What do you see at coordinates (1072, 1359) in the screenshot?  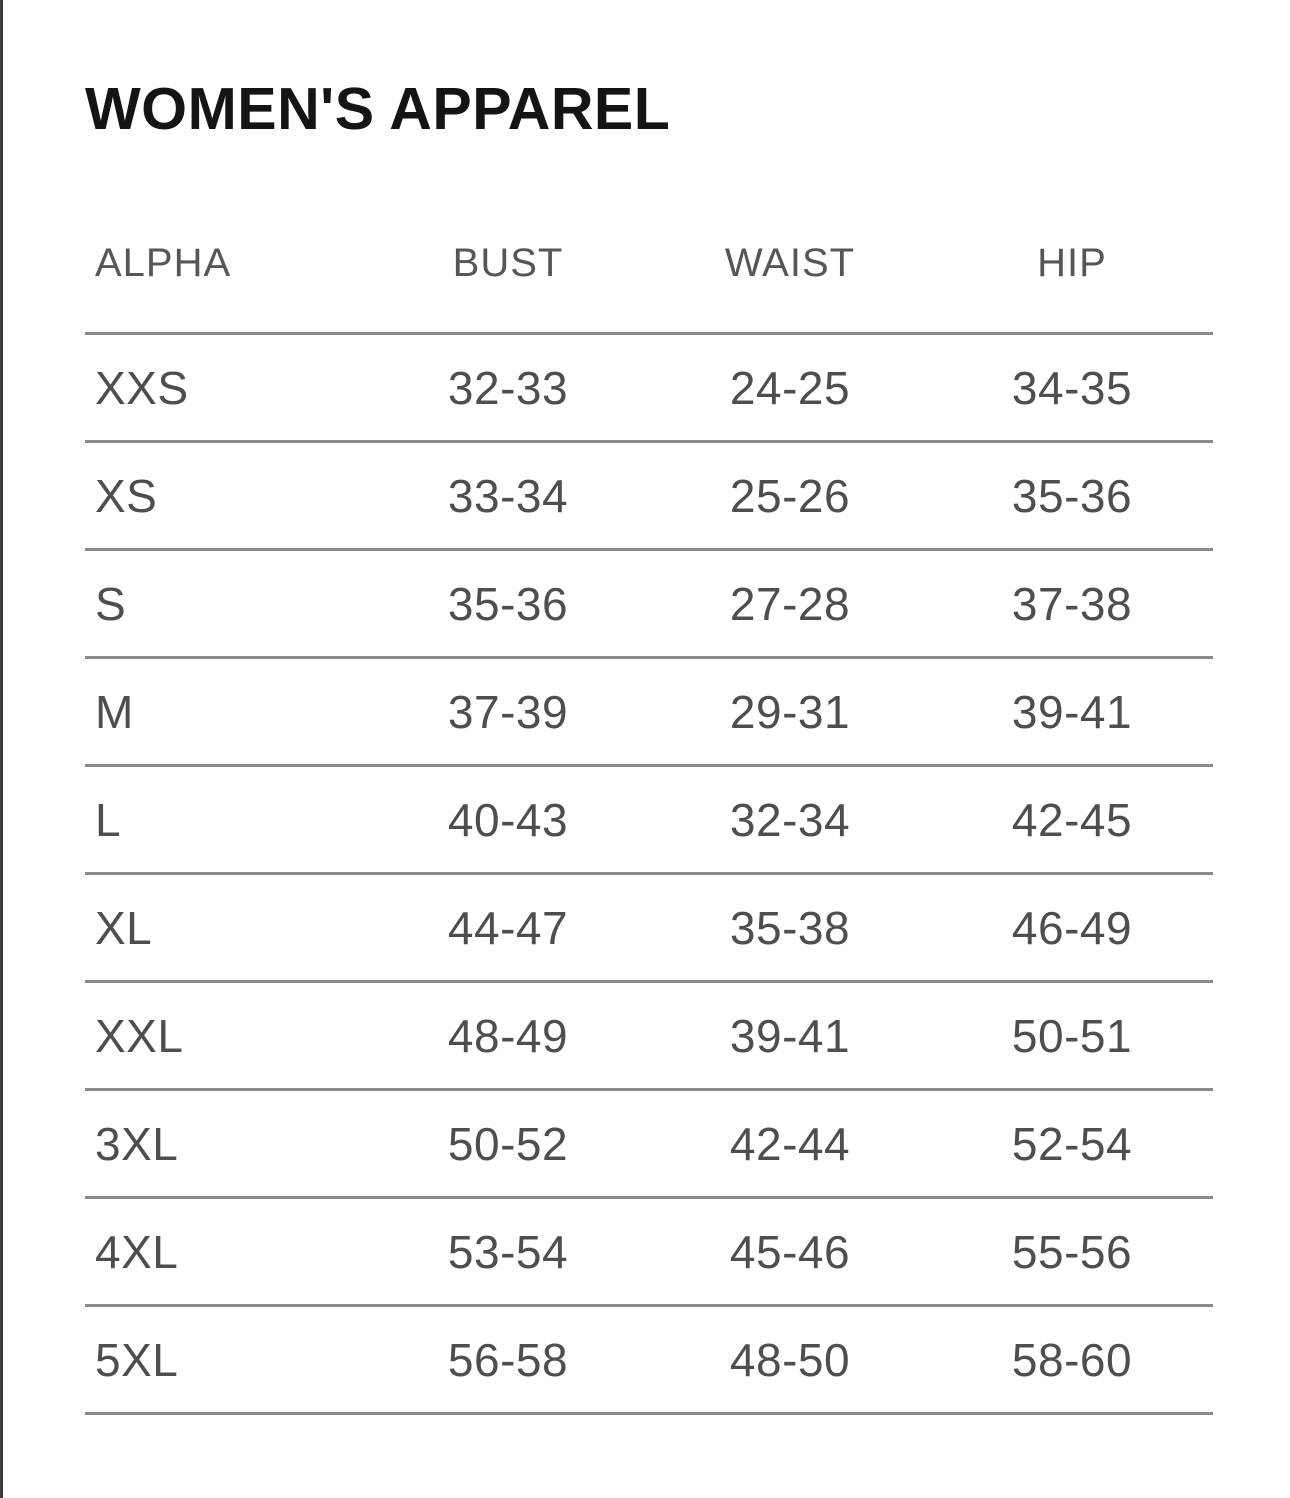 I see `cell-hip: 58-60` at bounding box center [1072, 1359].